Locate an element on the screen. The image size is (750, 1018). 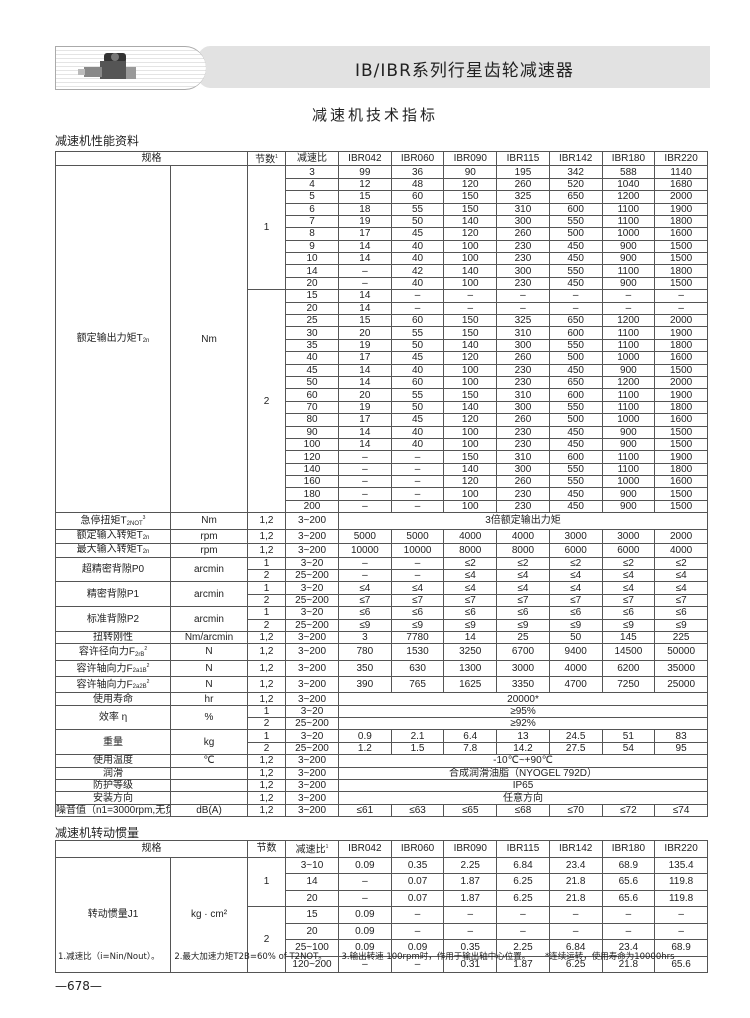
table-row: 防护等级 1,2 3~200 IP65 is located at coordinates (381, 786).